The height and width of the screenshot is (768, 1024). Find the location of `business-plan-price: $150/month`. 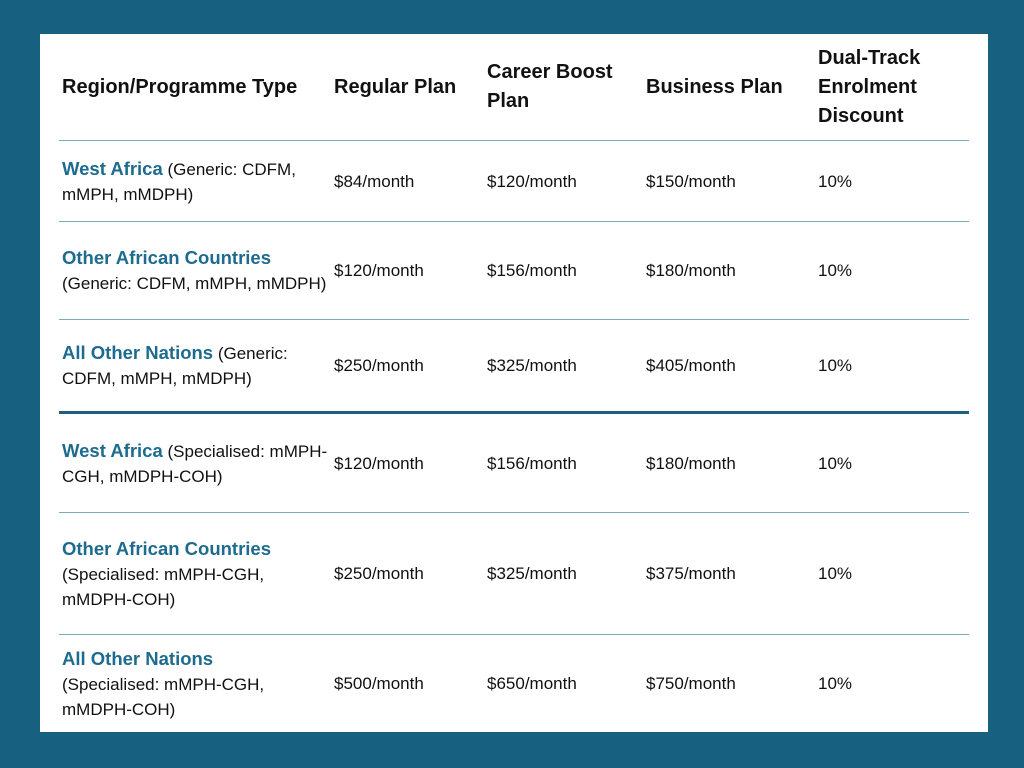

business-plan-price: $150/month is located at coordinates (691, 181).